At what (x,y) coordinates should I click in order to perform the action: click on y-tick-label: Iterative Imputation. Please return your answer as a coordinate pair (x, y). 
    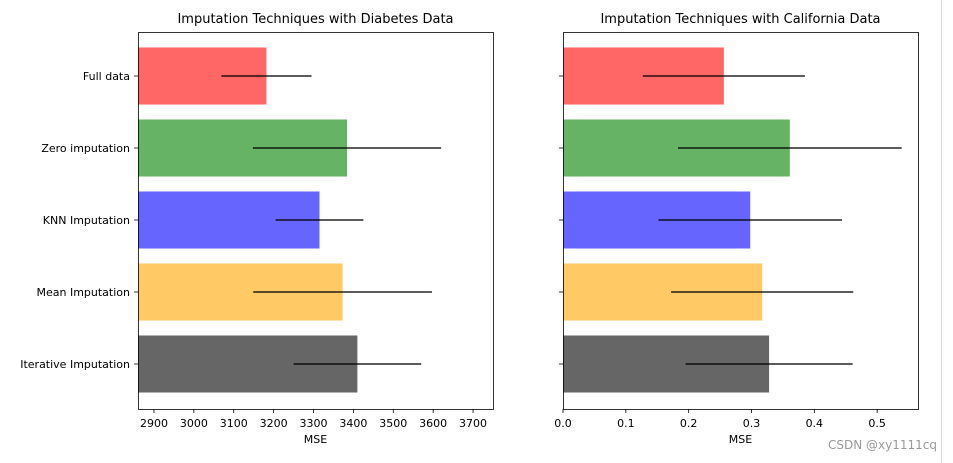
    Looking at the image, I should click on (75, 364).